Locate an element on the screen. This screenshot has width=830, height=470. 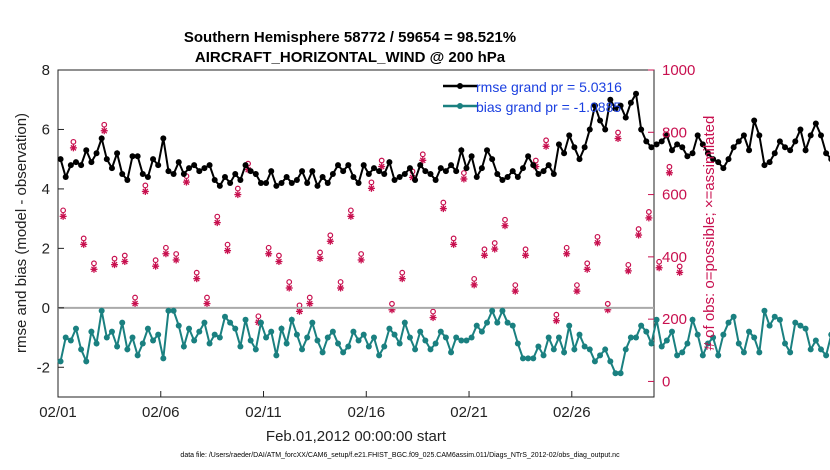
y-tick-label: 8 is located at coordinates (46, 70).